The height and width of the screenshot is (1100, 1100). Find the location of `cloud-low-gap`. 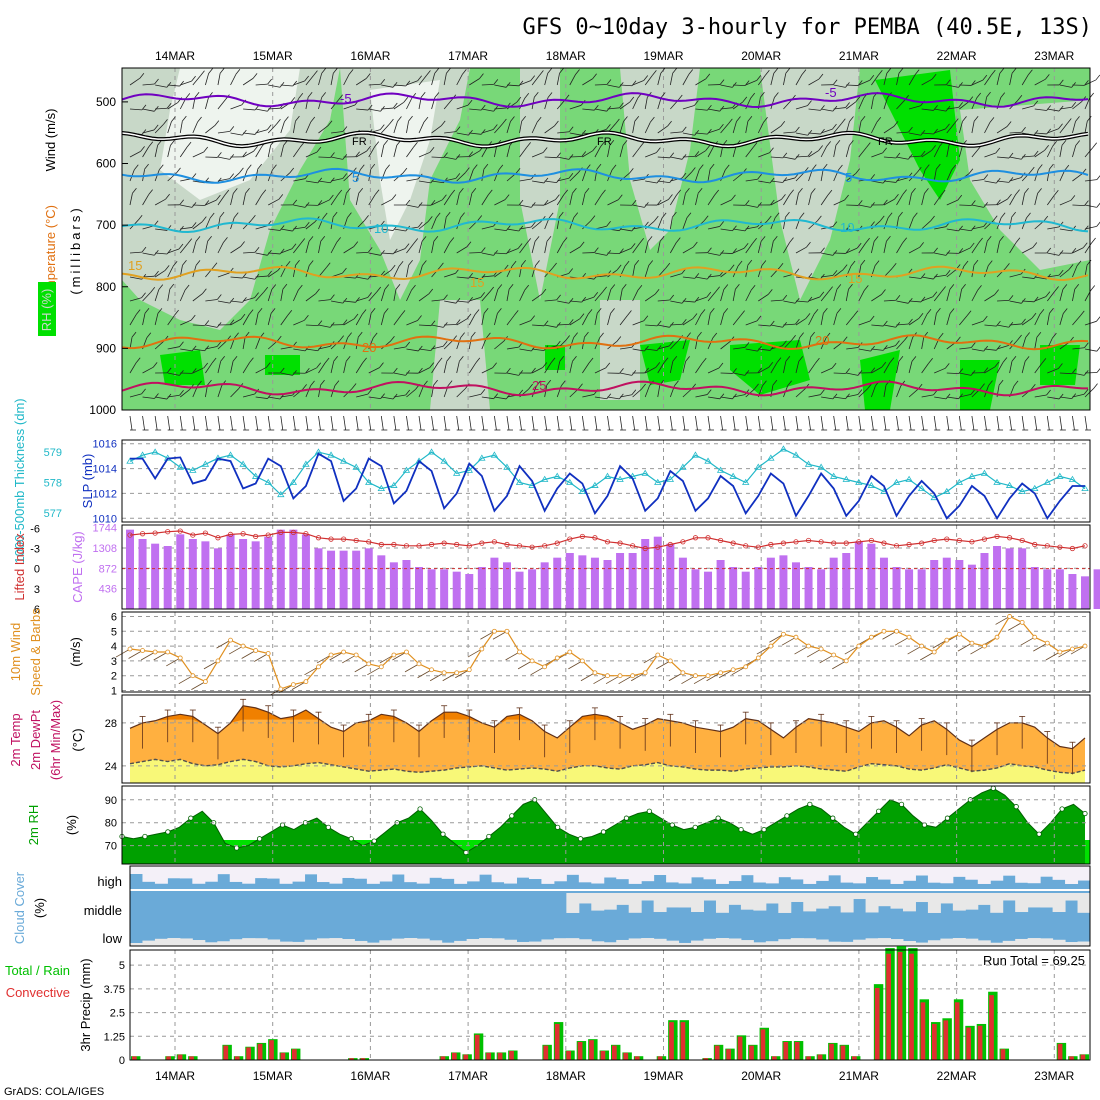

cloud-low-gap is located at coordinates (847, 943).